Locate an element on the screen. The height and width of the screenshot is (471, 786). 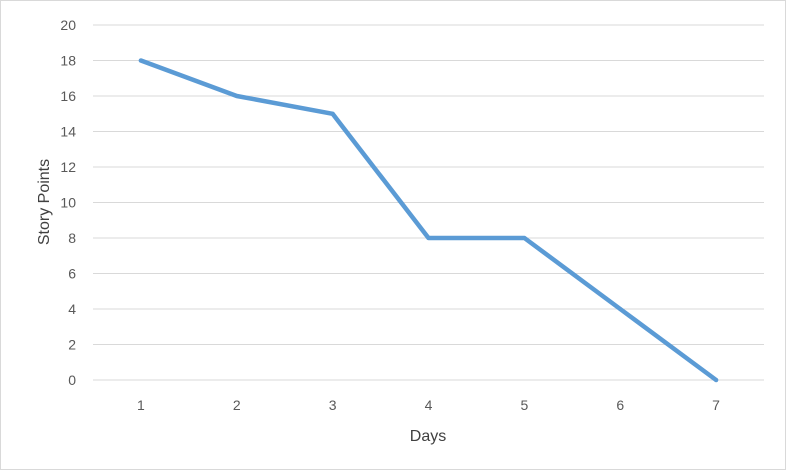
y-tick-label: 18 is located at coordinates (68, 61).